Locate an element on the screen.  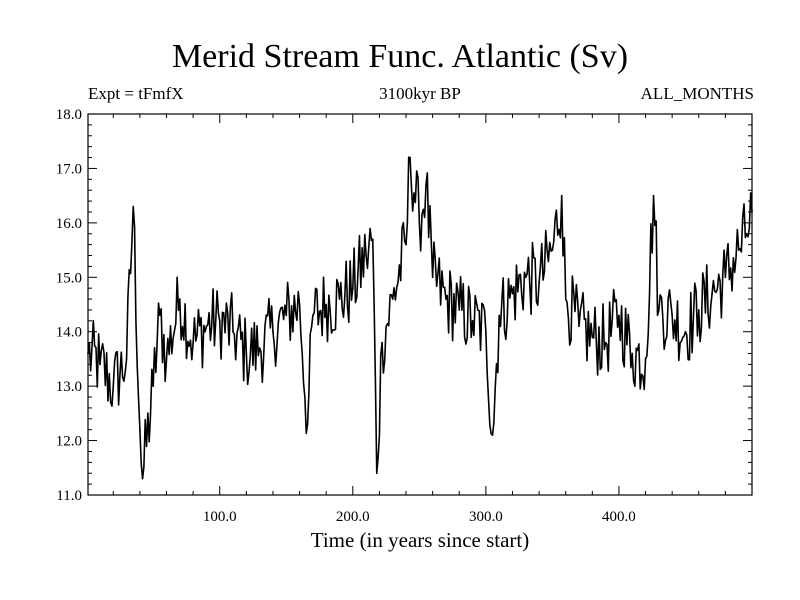
y-tick-label: 17.0 is located at coordinates (69, 169).